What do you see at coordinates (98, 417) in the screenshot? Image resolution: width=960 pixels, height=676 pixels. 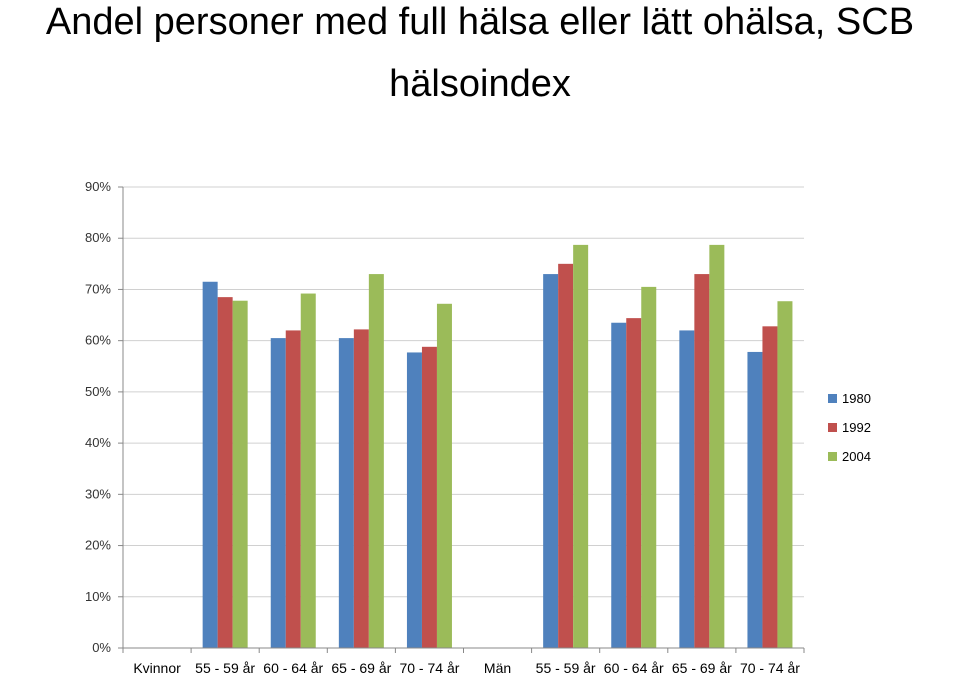 I see `y-axis-ticks: 0% 10% 20% 30% 40% 50% 60% 70% 80% 90%` at bounding box center [98, 417].